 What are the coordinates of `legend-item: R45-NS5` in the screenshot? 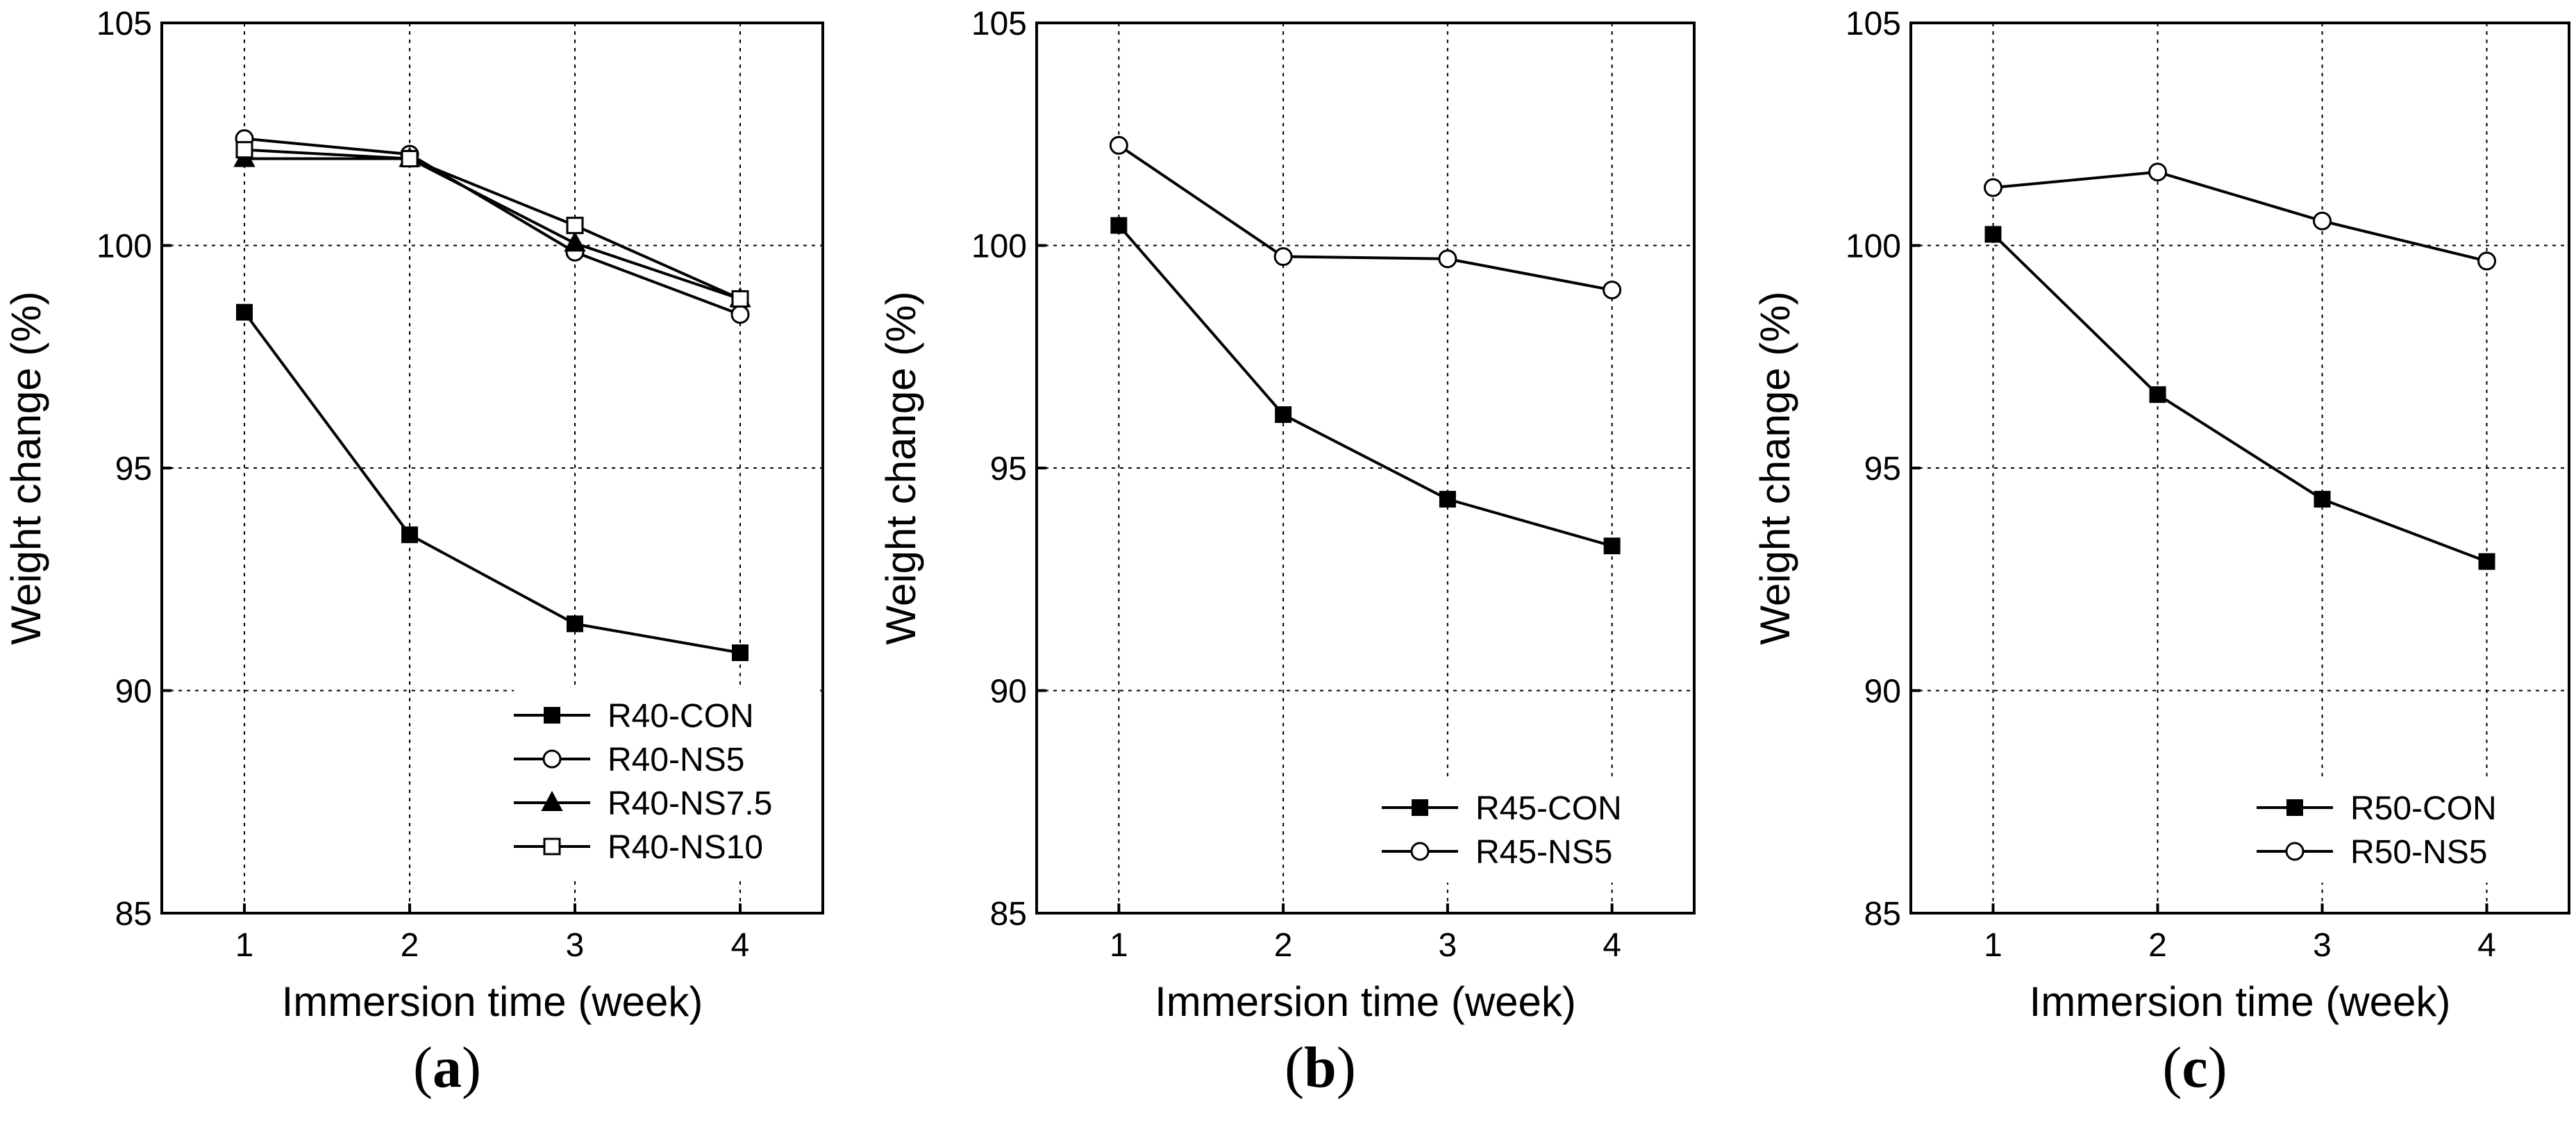 It's located at (1497, 852).